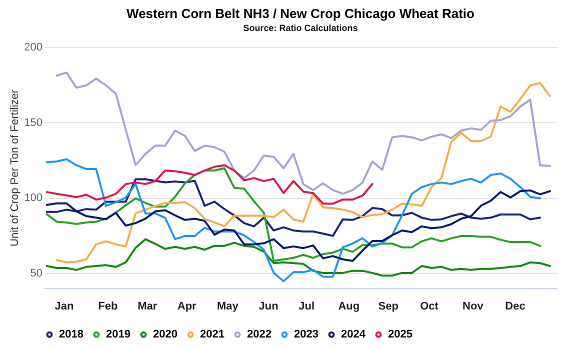  Describe the element at coordinates (71, 334) in the screenshot. I see `legend-label: 2018` at that location.